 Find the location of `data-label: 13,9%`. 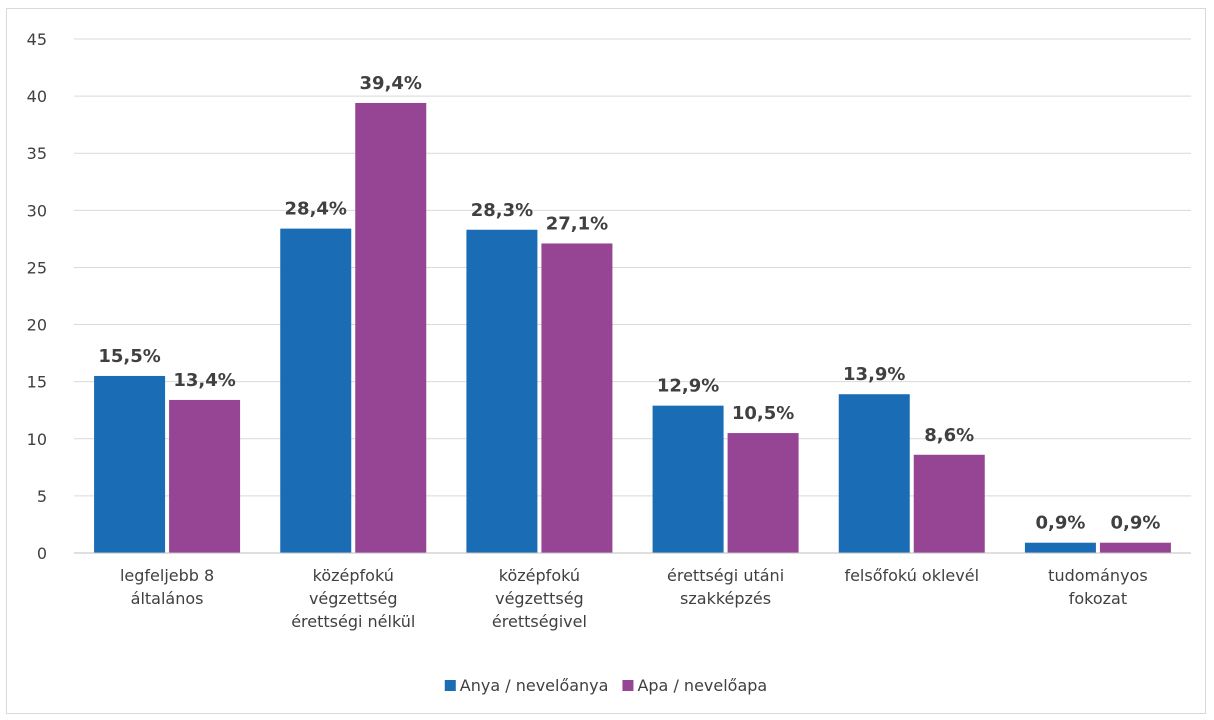

data-label: 13,9% is located at coordinates (874, 374).